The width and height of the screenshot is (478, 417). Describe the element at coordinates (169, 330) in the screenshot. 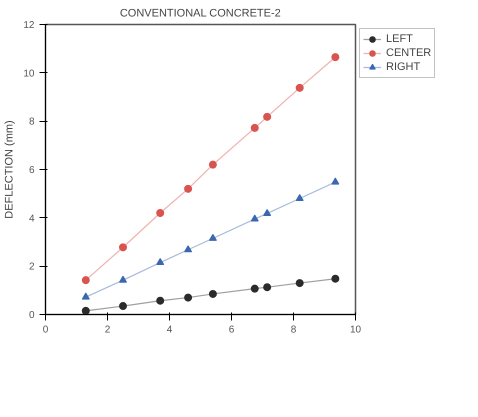

I see `x-tick-label: 4` at that location.